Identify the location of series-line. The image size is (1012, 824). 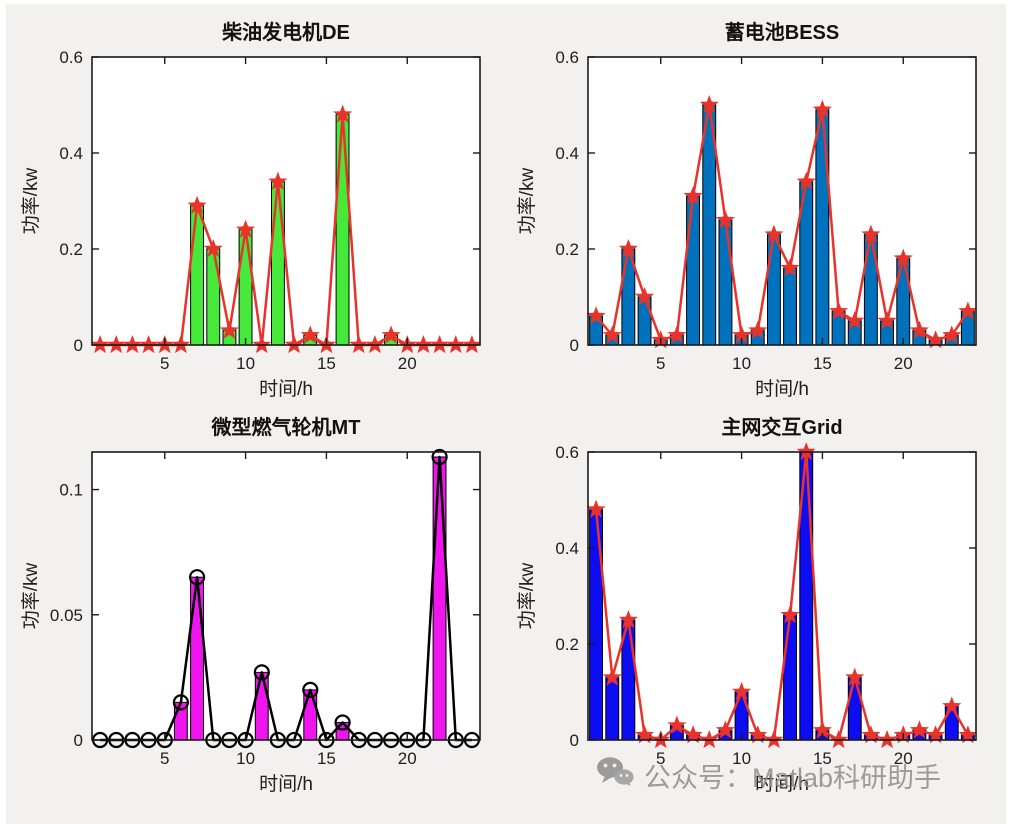
(782, 222).